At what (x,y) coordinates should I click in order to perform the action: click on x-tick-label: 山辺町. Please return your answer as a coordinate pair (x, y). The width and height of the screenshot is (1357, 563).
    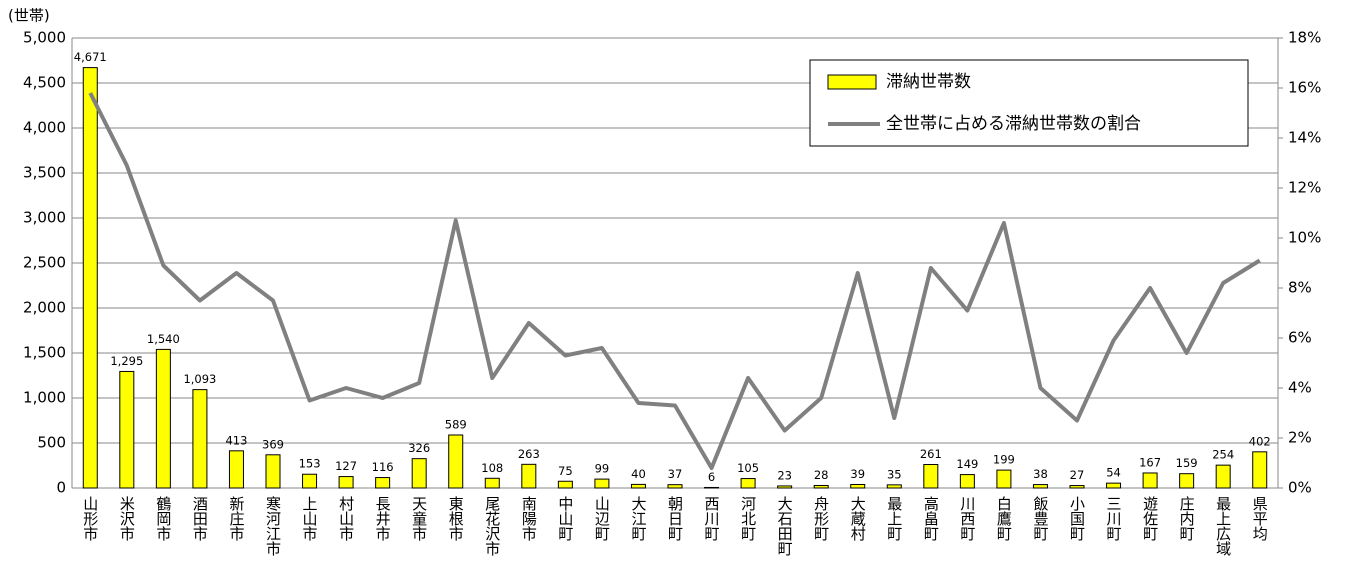
    Looking at the image, I should click on (602, 518).